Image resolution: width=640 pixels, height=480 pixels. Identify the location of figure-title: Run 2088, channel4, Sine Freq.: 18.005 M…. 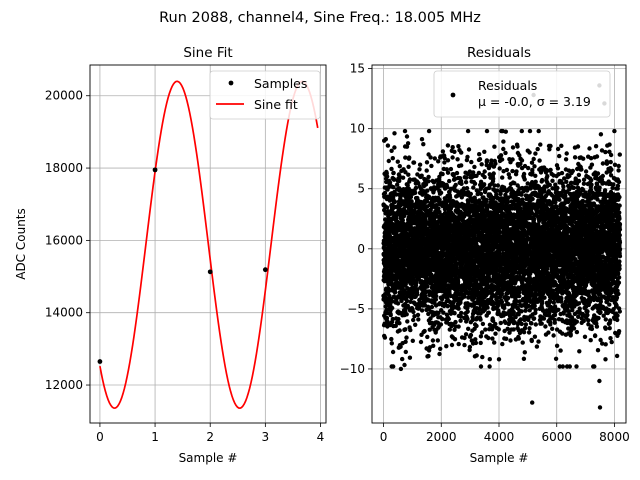
(320, 18).